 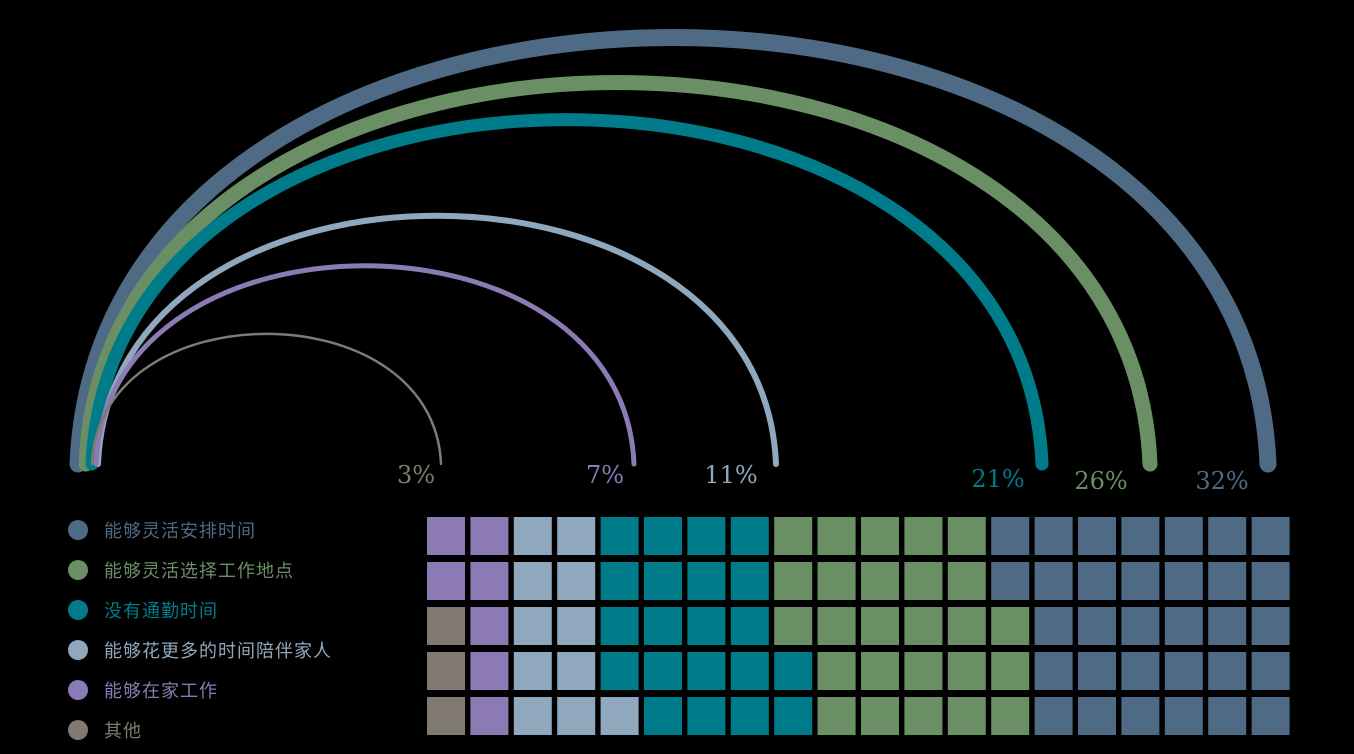 What do you see at coordinates (605, 475) in the screenshot?
I see `value-label-5: 7%` at bounding box center [605, 475].